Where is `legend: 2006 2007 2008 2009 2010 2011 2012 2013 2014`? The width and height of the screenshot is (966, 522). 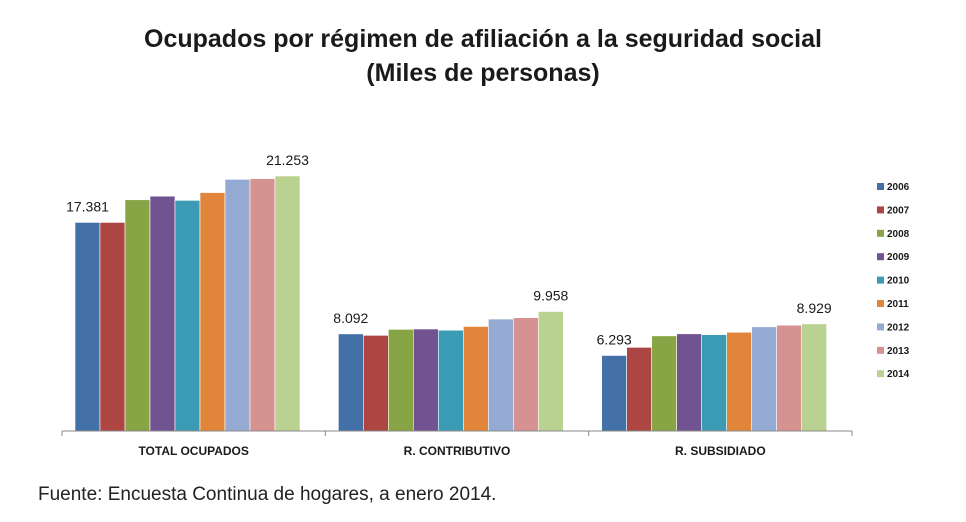 legend: 2006 2007 2008 2009 2010 2011 2012 2013 2014 is located at coordinates (893, 281).